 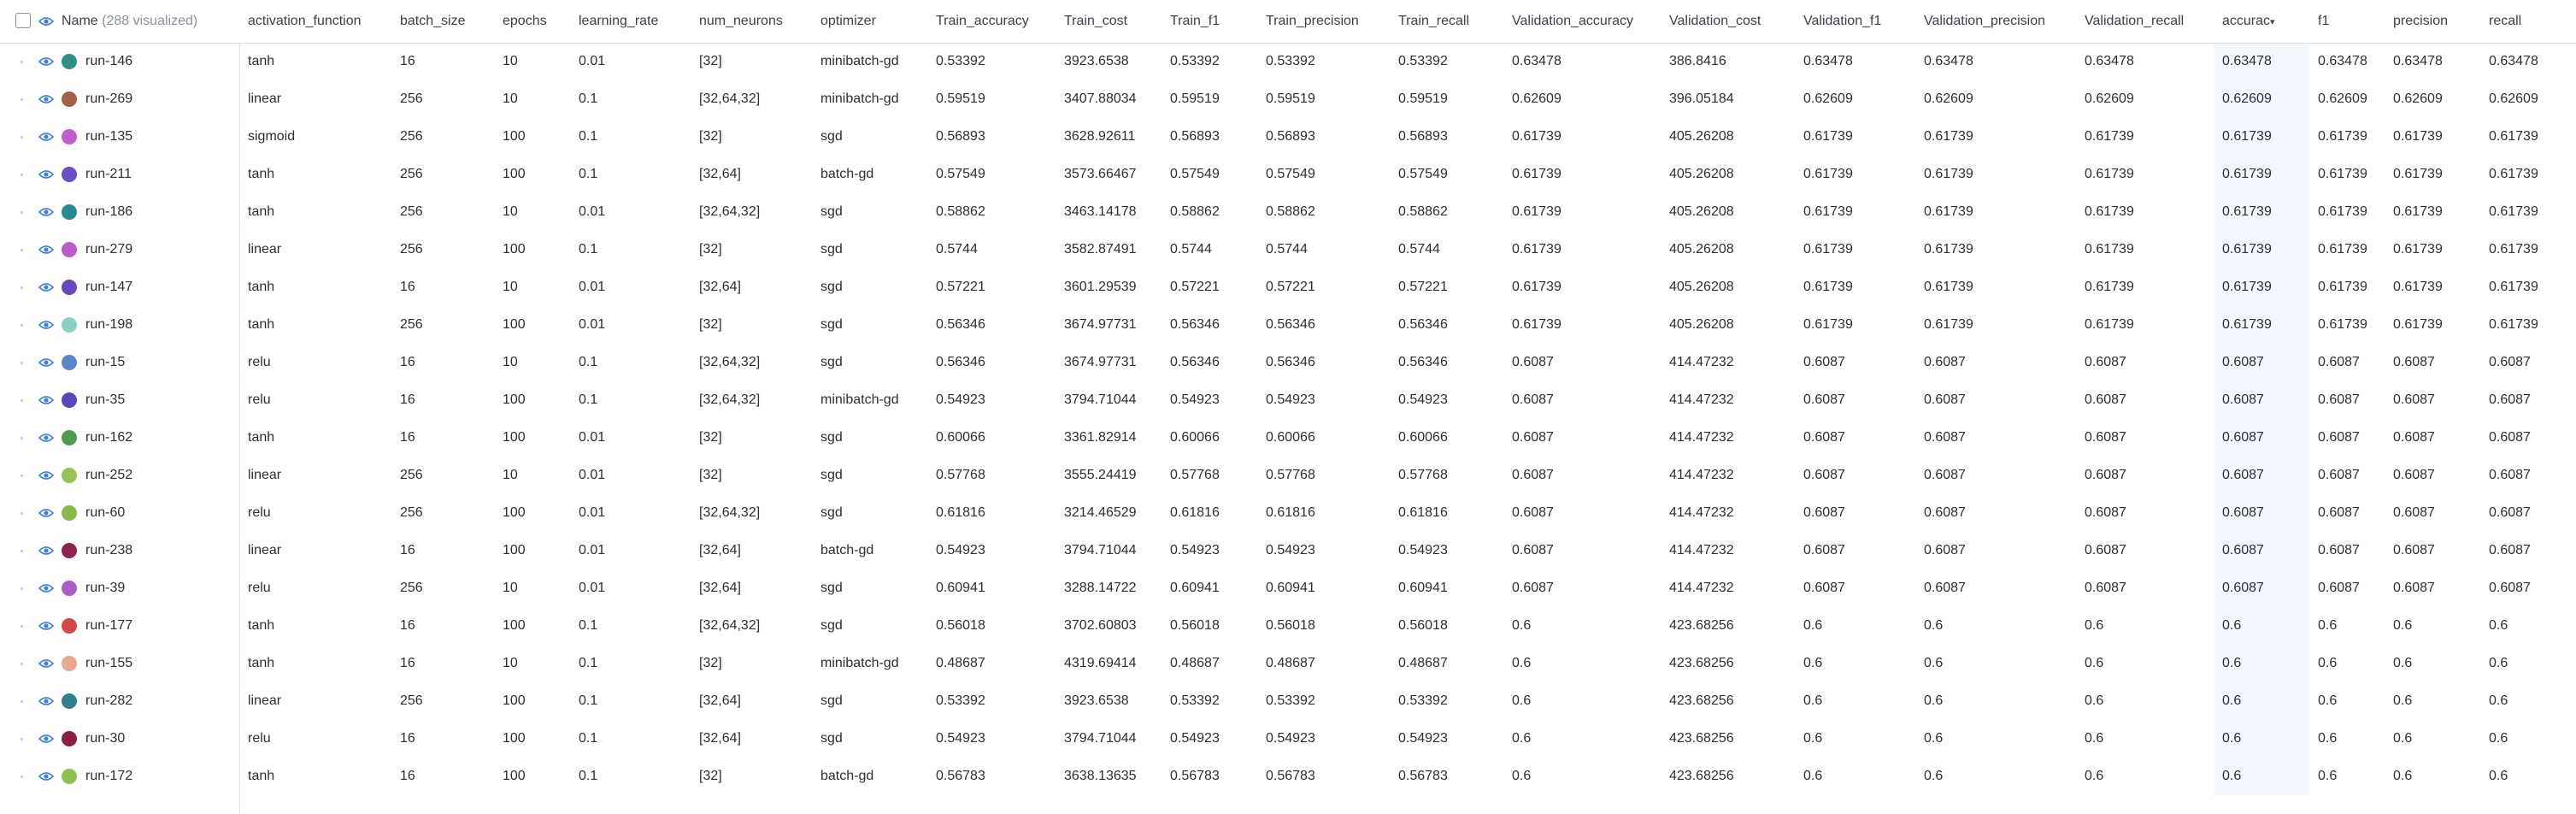 I want to click on run-name-link: run-60, so click(x=105, y=512).